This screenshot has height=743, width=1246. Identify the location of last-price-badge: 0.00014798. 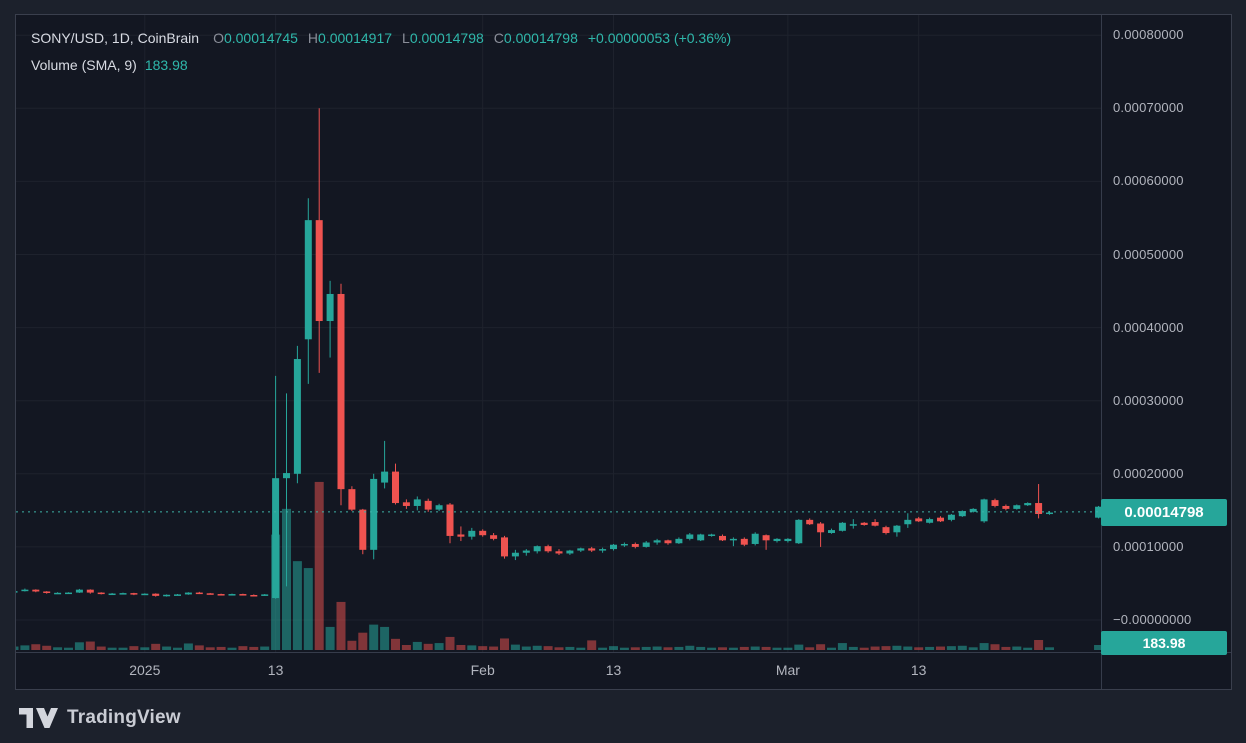
(1164, 512).